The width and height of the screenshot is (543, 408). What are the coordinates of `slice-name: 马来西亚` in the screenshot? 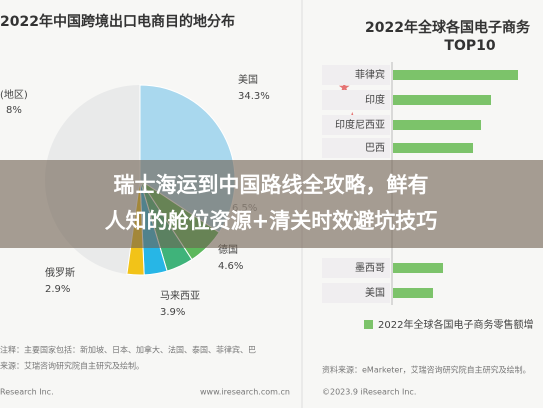 It's located at (180, 296).